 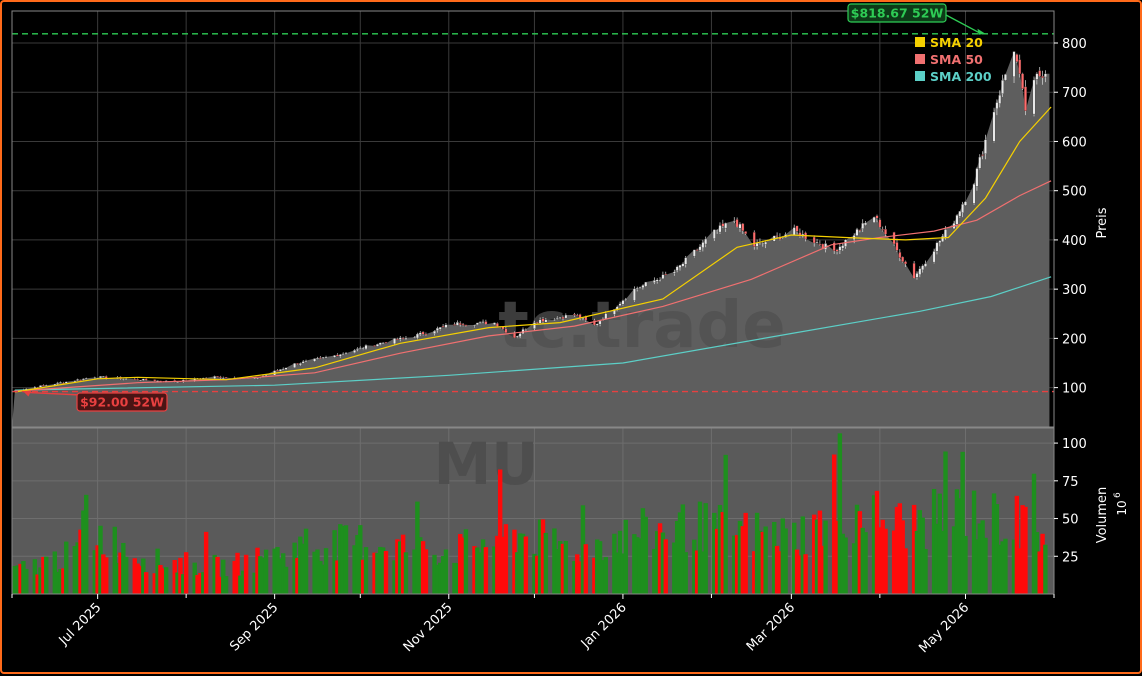 I want to click on price-tick-label: 500, so click(x=1074, y=192).